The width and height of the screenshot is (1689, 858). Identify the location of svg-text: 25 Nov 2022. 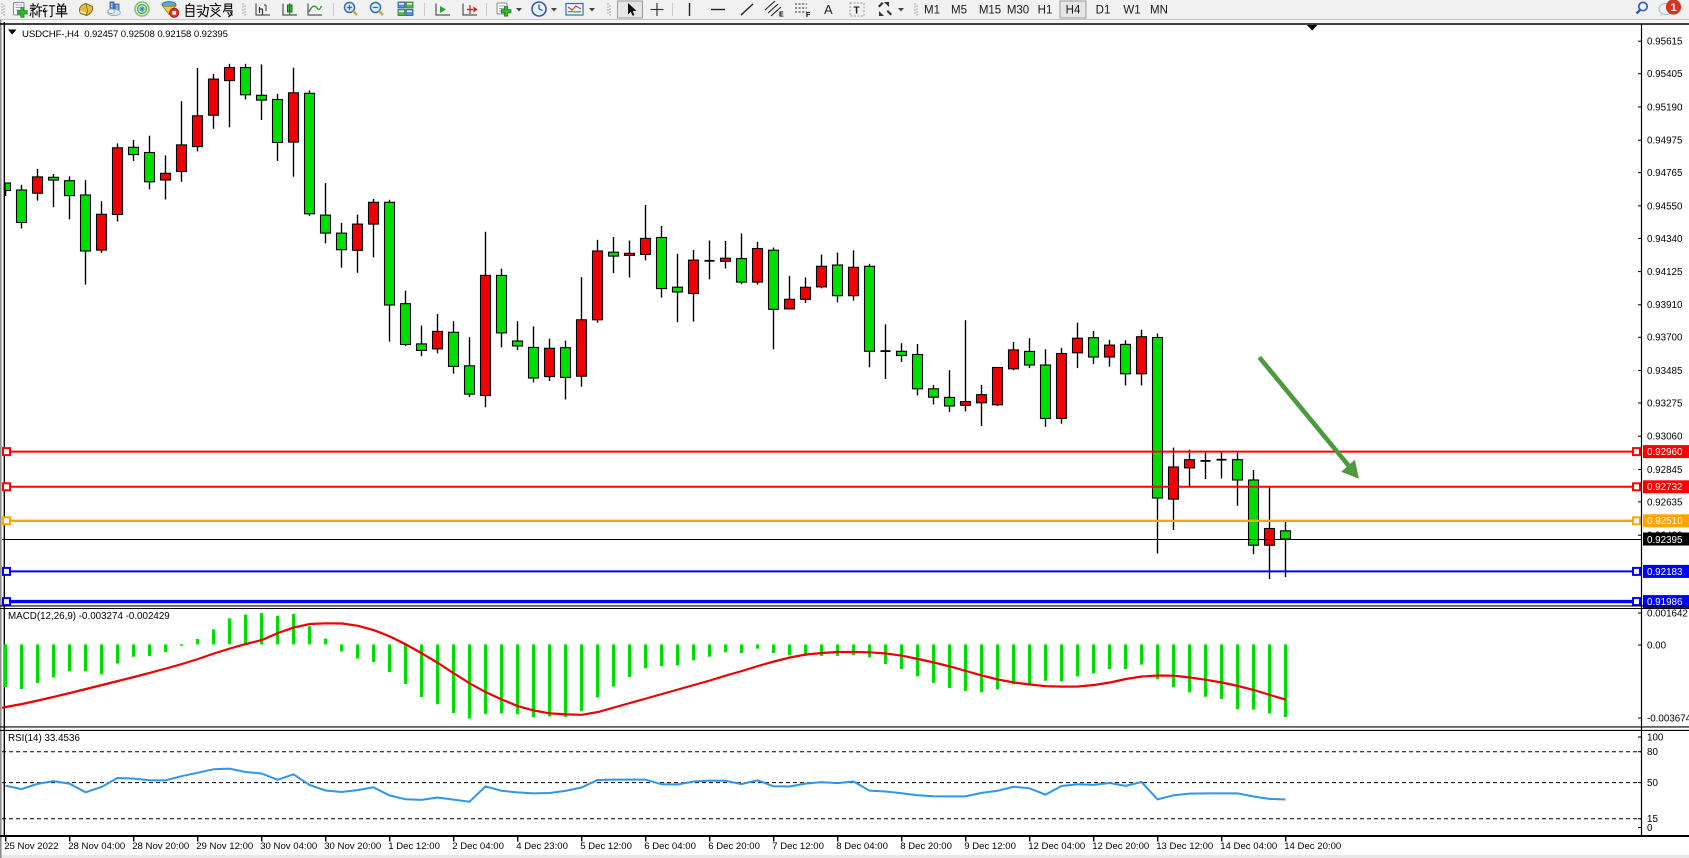
(31, 846).